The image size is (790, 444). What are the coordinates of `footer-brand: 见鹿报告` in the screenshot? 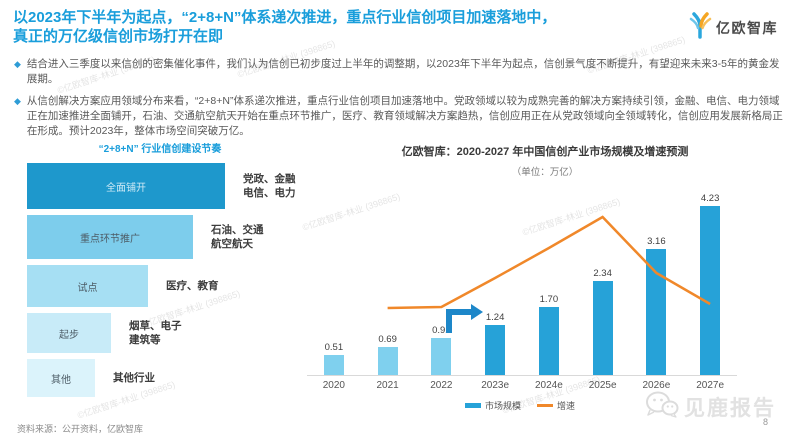 It's located at (710, 406).